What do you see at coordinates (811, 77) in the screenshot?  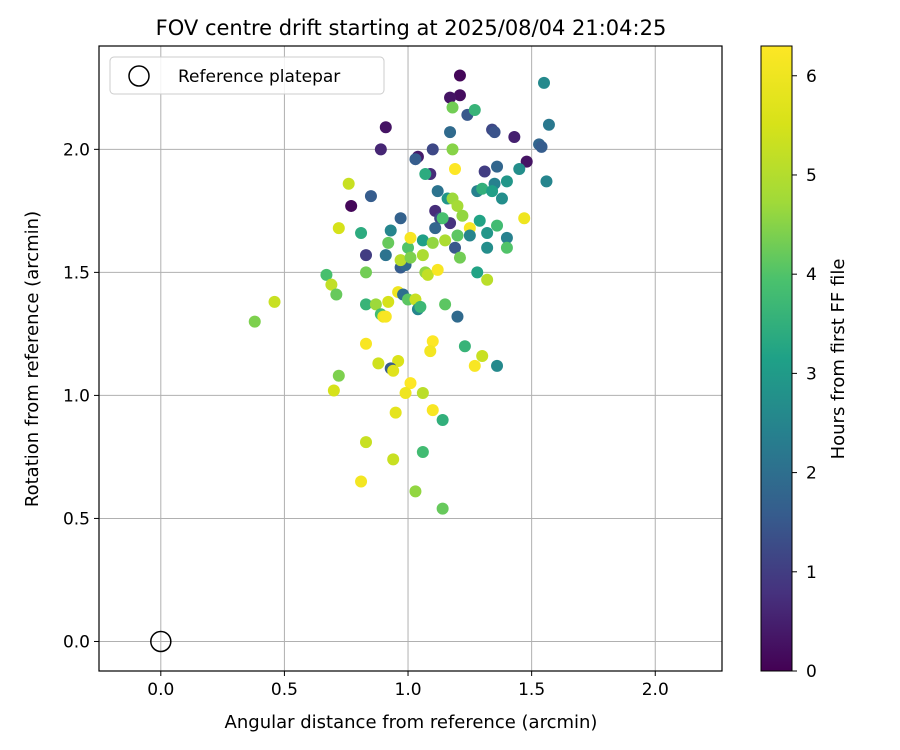 I see `colorbar-tick-label: 6` at bounding box center [811, 77].